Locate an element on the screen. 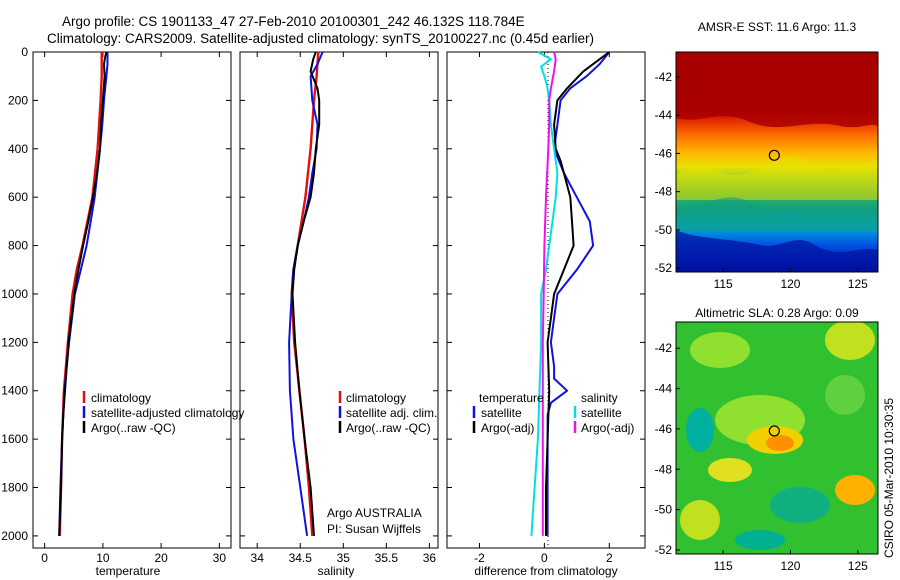  difference-axis-label: difference from climatology is located at coordinates (545, 571).